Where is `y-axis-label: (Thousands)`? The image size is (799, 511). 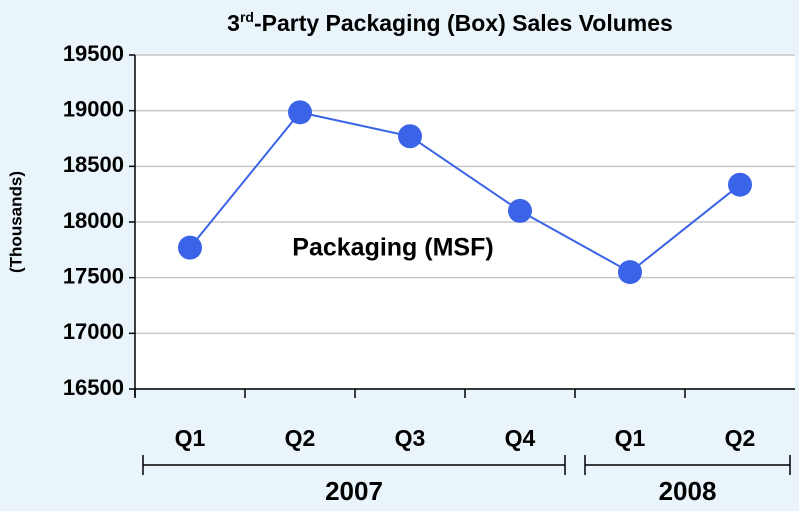 y-axis-label: (Thousands) is located at coordinates (15, 222).